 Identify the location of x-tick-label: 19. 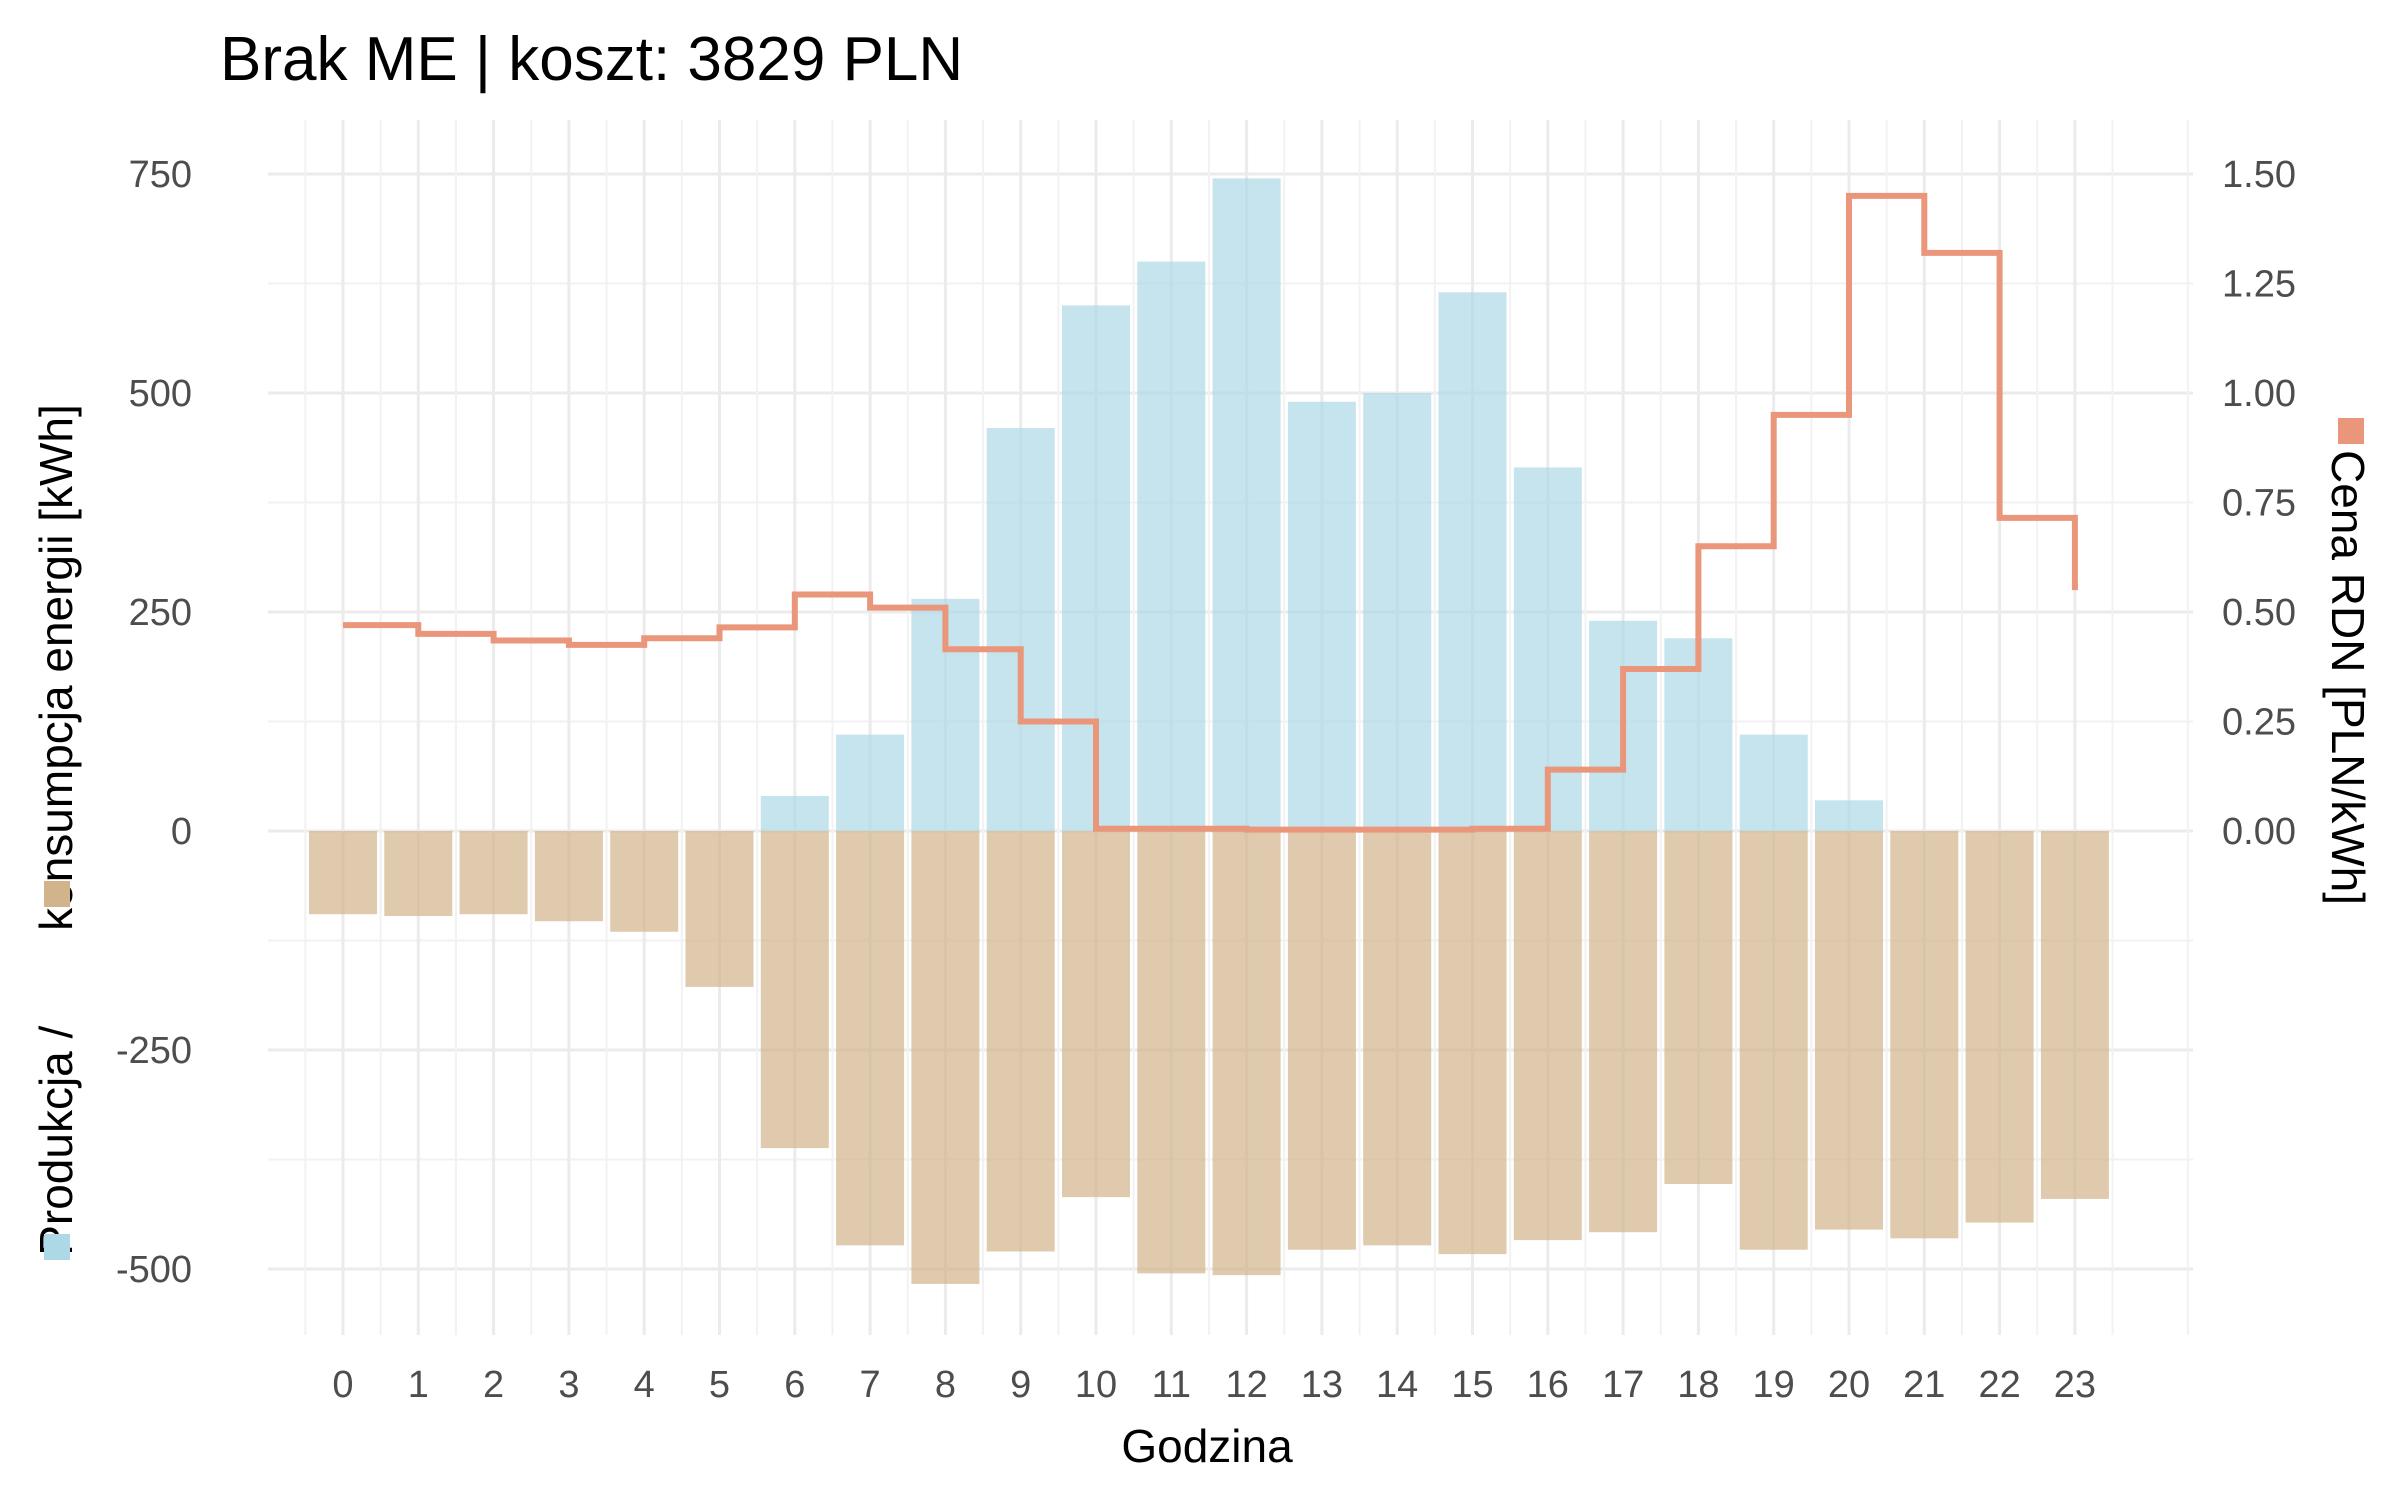
(1774, 1385).